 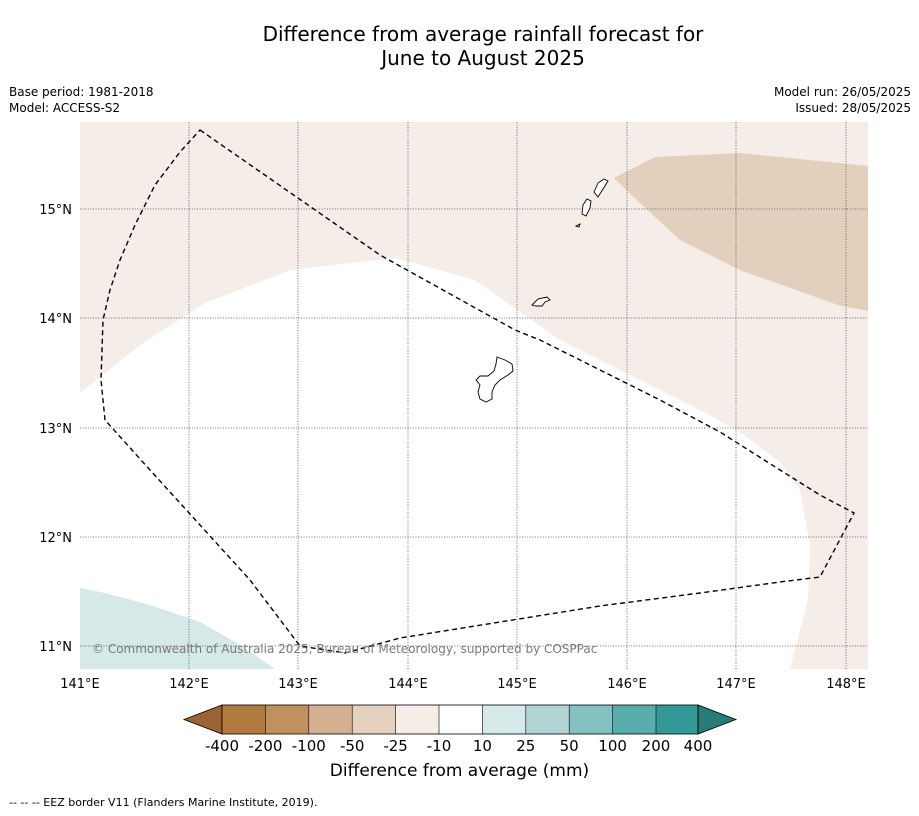 What do you see at coordinates (439, 746) in the screenshot?
I see `colorbar-tick: -10` at bounding box center [439, 746].